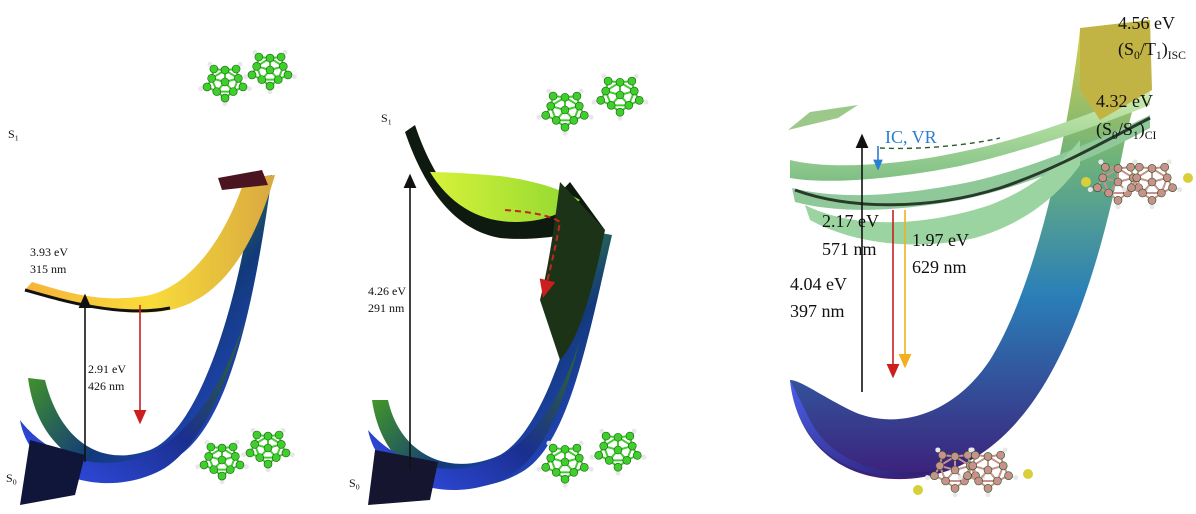 Image resolution: width=1196 pixels, height=514 pixels. I want to click on panel1-s1-surface, so click(150, 244).